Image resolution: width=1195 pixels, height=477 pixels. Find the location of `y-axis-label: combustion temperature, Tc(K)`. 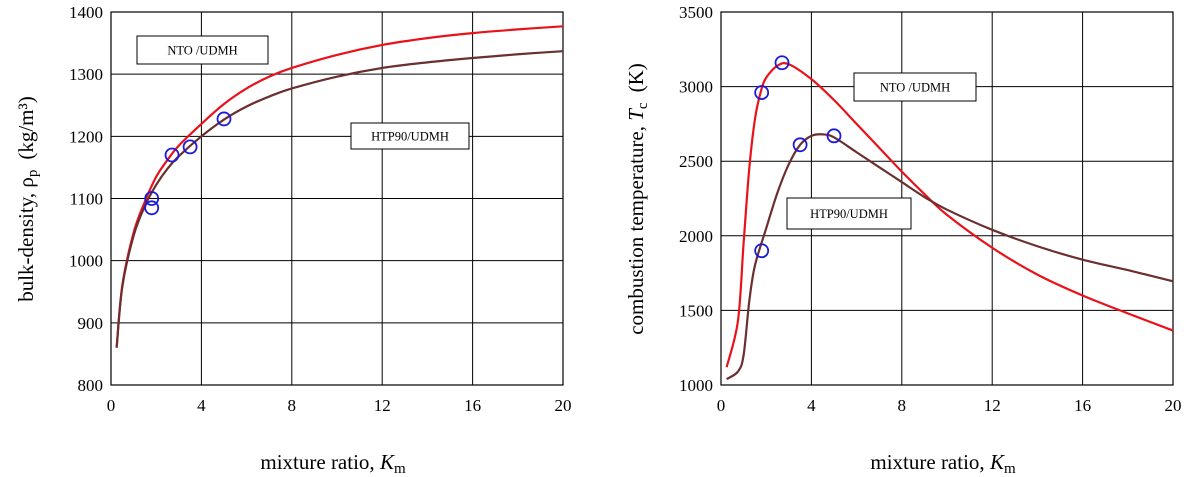

y-axis-label: combustion temperature, Tc(K) is located at coordinates (637, 199).